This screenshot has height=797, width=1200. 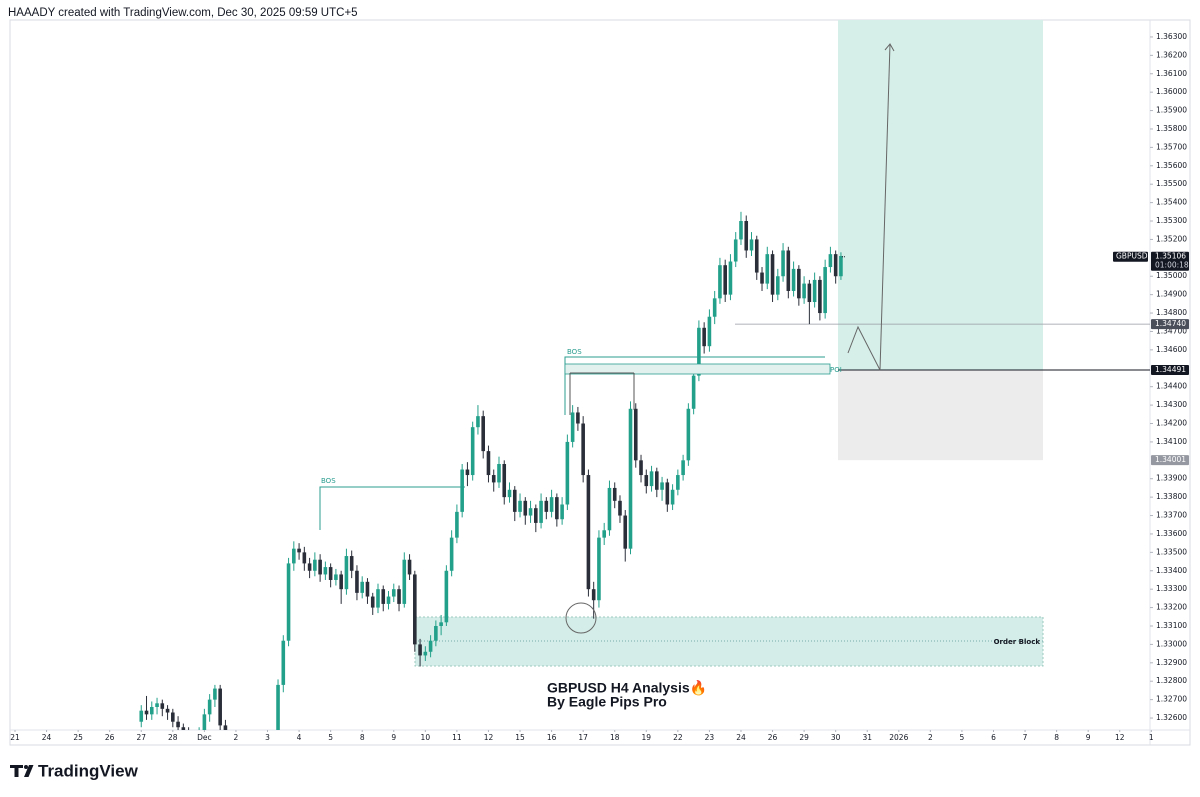 What do you see at coordinates (1171, 533) in the screenshot?
I see `y-tick-label: 1.33600` at bounding box center [1171, 533].